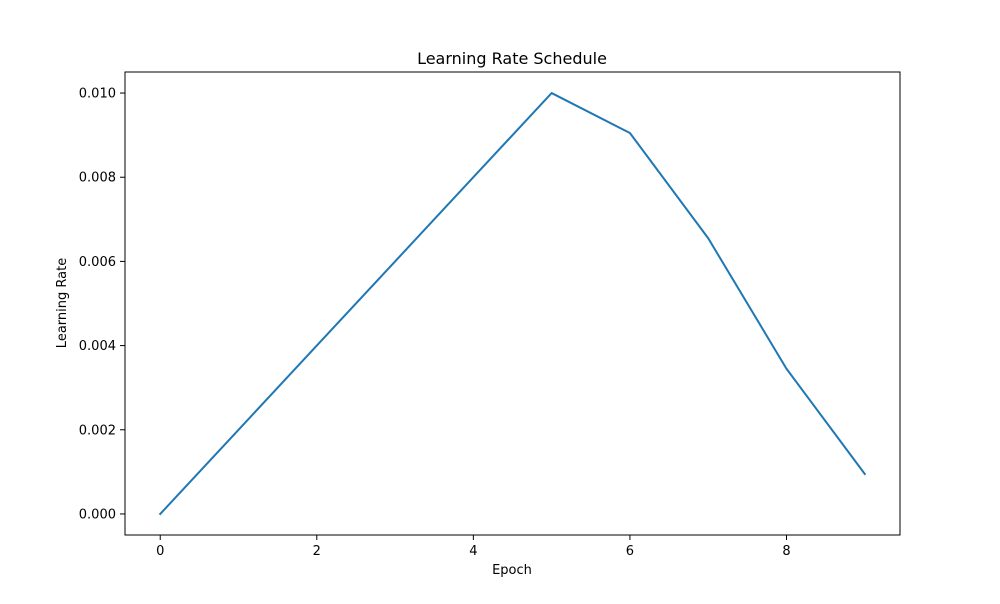  Describe the element at coordinates (786, 551) in the screenshot. I see `x-tick-label: 8` at that location.